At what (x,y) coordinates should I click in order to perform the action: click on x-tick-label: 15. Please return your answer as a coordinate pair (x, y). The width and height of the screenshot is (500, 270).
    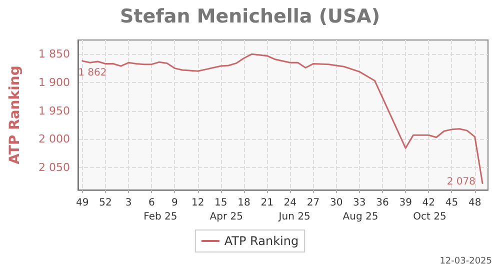
    Looking at the image, I should click on (221, 203).